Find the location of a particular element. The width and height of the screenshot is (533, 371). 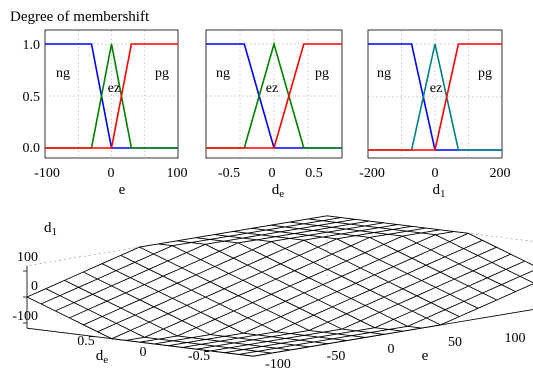

x-tick-min: -200 is located at coordinates (372, 173).